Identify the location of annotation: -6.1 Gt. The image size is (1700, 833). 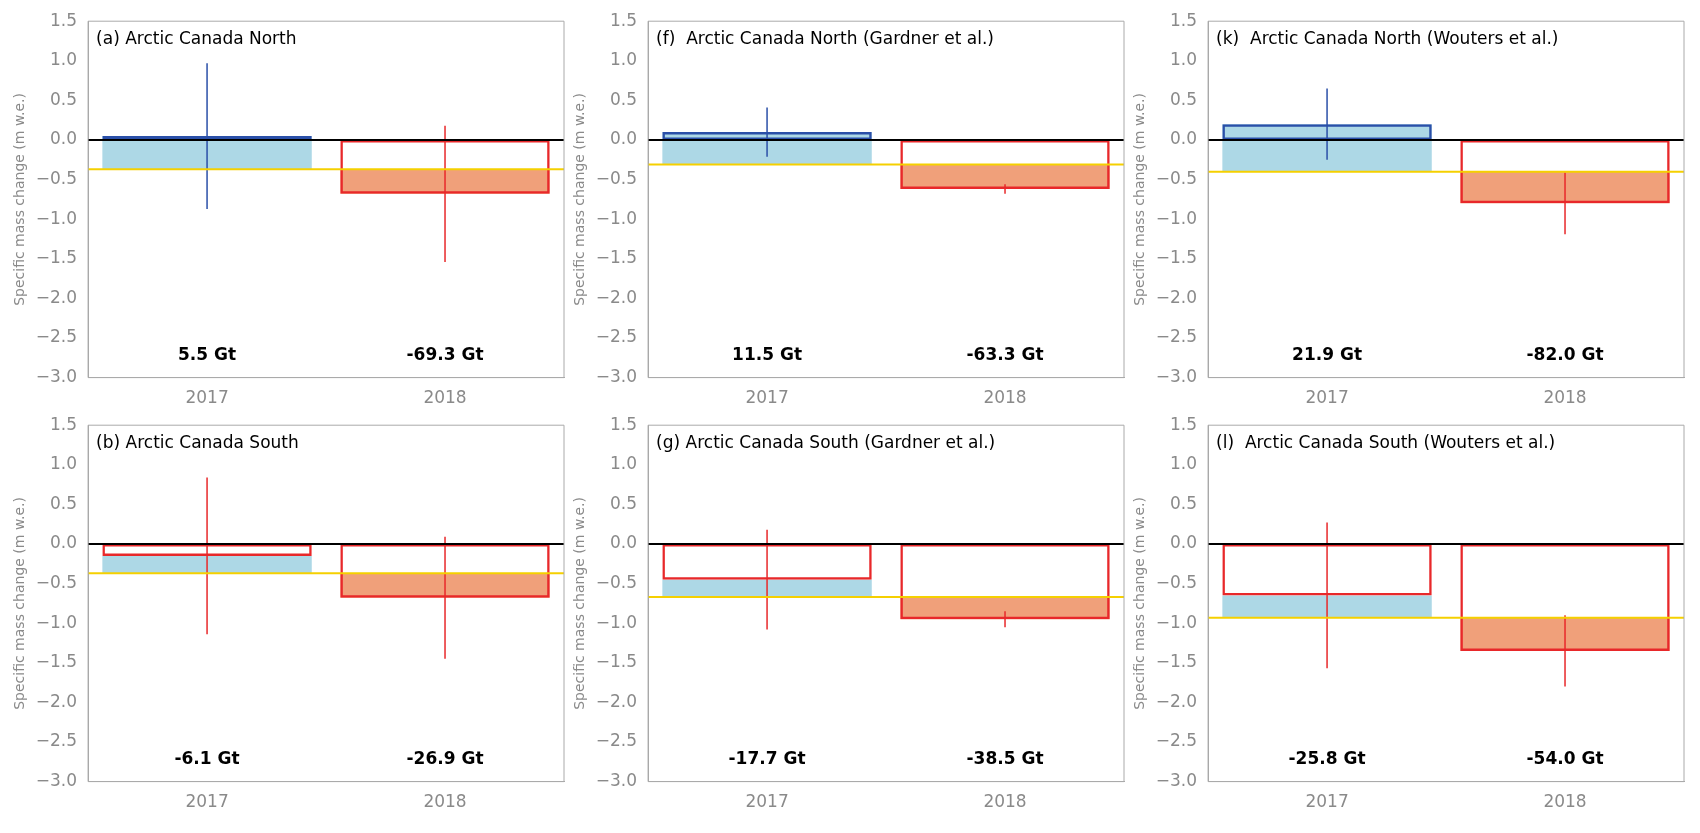
(207, 758).